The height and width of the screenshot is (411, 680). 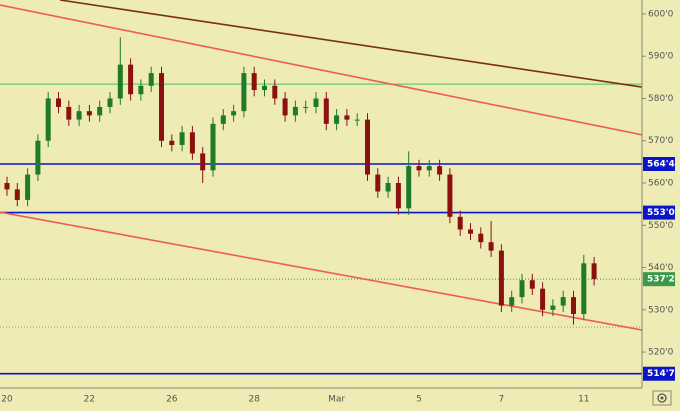 What do you see at coordinates (336, 400) in the screenshot?
I see `x-tick-label: Mar` at bounding box center [336, 400].